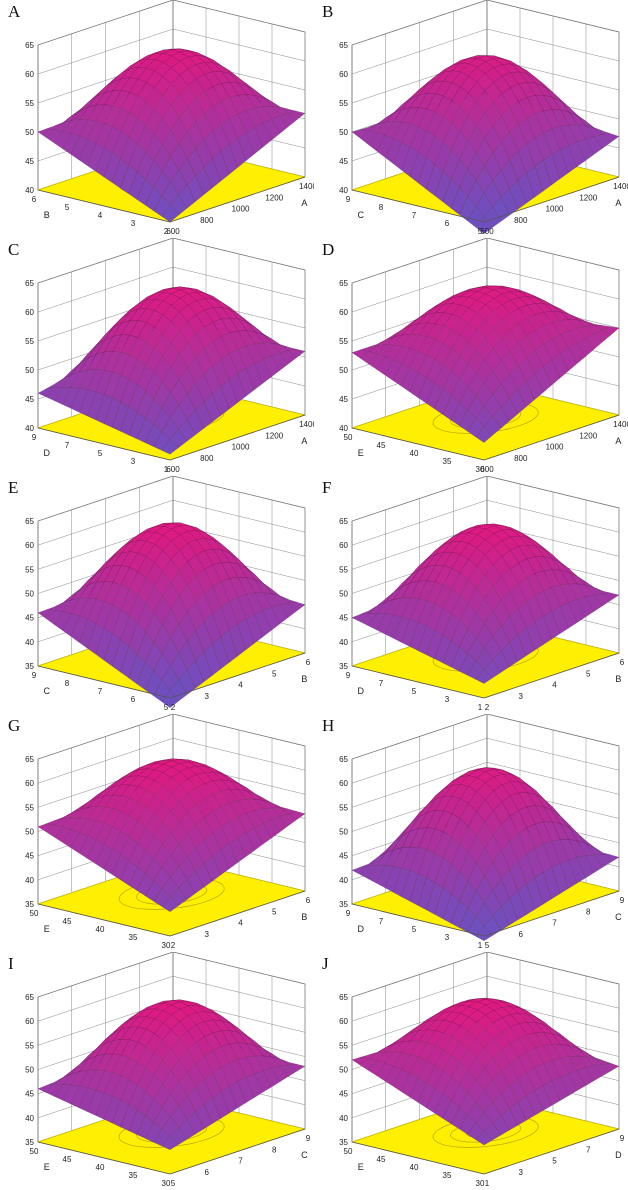  Describe the element at coordinates (47, 929) in the screenshot. I see `y-axis-label: E` at that location.